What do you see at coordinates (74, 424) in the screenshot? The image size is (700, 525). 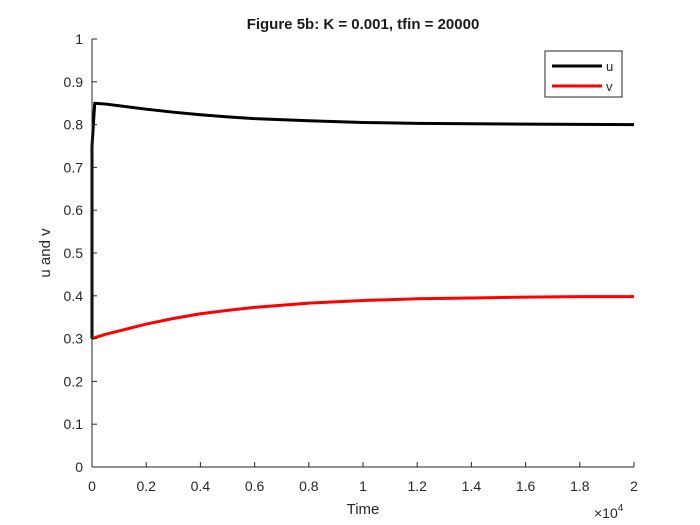 I see `y-tick-label: 0.1` at bounding box center [74, 424].